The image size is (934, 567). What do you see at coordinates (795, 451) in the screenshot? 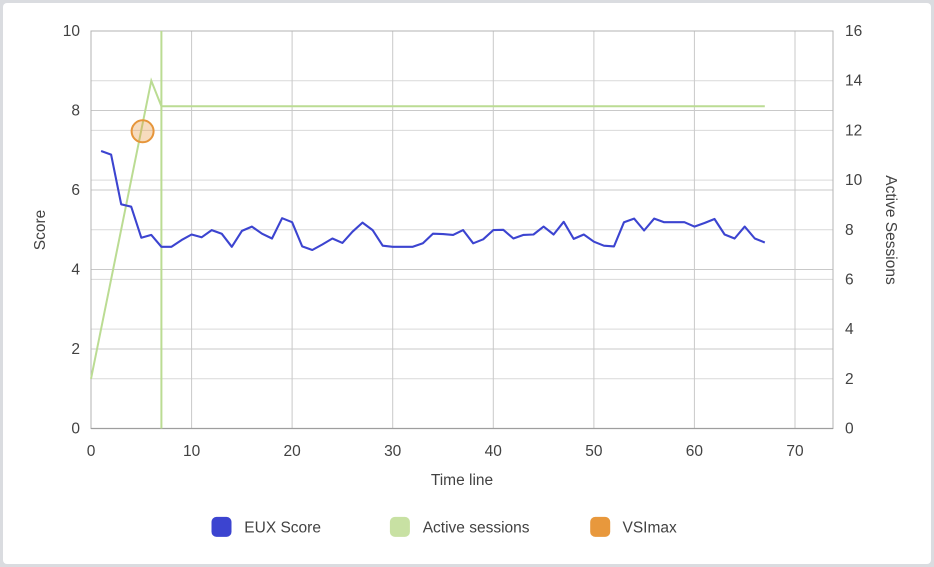
I see `svg-text: 70` at bounding box center [795, 451].